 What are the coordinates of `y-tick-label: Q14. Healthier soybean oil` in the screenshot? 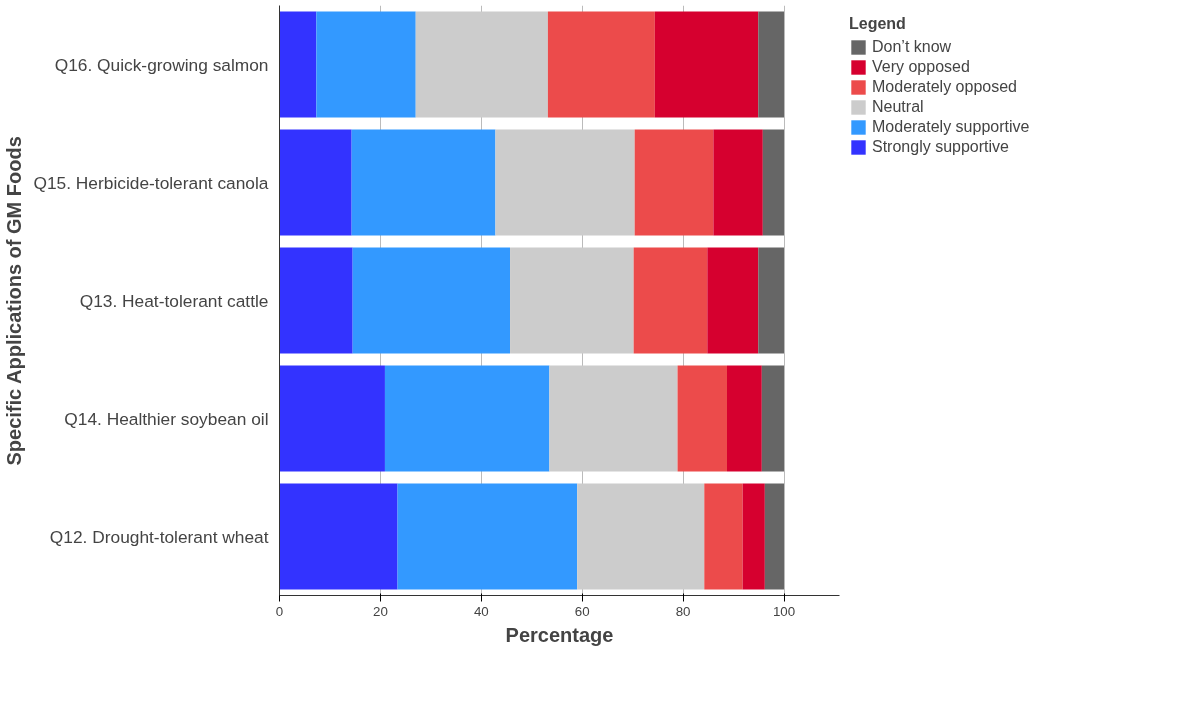 It's located at (166, 418).